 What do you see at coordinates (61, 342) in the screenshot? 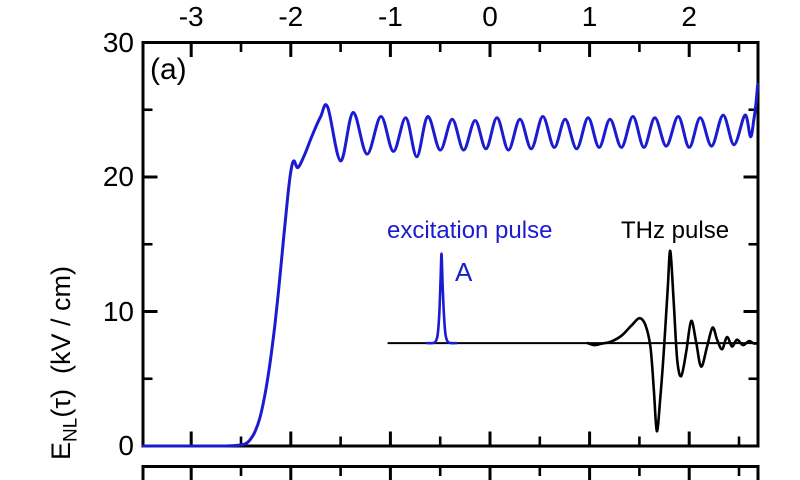
I see `y-axis-units: (τ) (kV / cm)` at bounding box center [61, 342].